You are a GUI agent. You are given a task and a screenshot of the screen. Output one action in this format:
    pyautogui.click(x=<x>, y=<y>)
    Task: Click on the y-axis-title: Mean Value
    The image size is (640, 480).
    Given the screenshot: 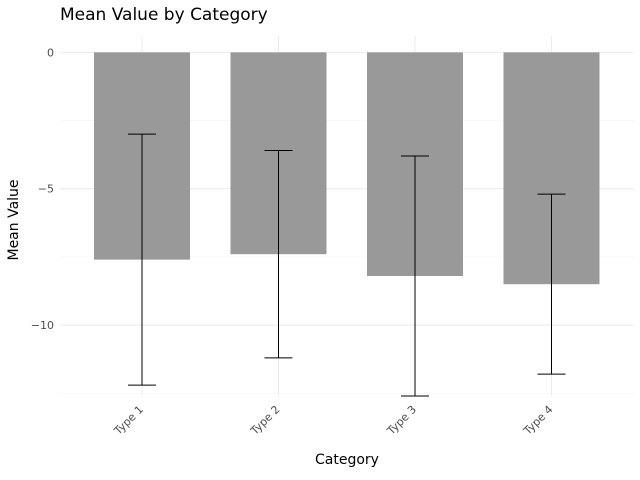 What is the action you would take?
    pyautogui.click(x=14, y=219)
    